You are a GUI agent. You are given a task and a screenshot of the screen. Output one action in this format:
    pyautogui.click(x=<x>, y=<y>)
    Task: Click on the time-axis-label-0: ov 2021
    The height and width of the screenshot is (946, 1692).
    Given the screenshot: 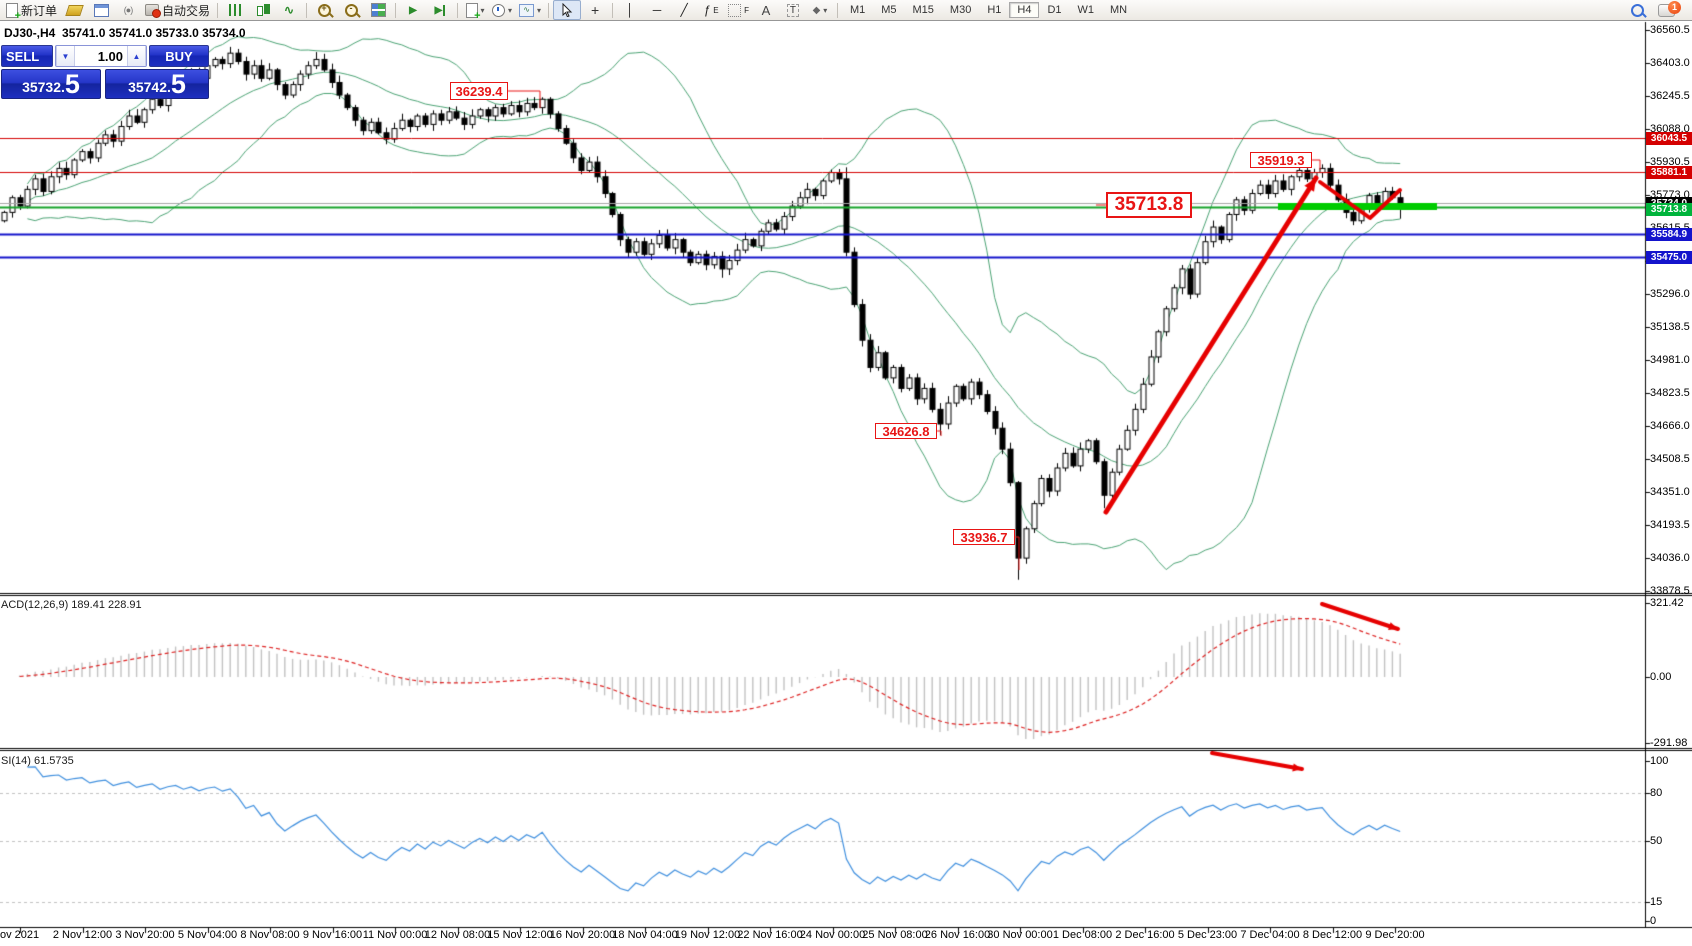 What is the action you would take?
    pyautogui.click(x=20, y=935)
    